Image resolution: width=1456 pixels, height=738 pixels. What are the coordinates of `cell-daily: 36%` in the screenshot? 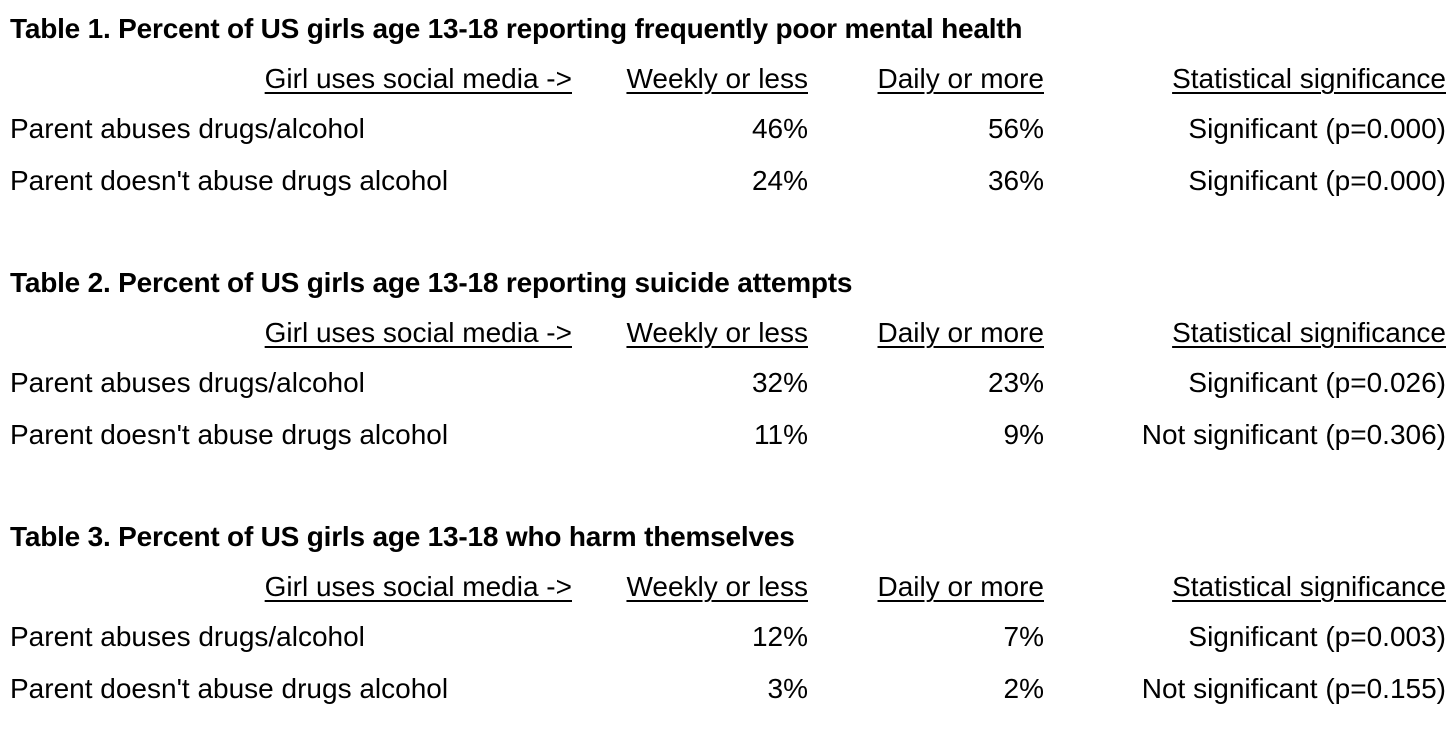 It's located at (1015, 180).